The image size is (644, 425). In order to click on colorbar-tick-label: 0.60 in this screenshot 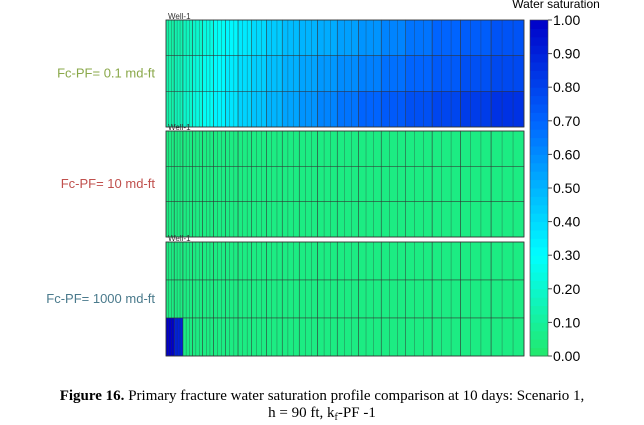, I will do `click(566, 154)`.